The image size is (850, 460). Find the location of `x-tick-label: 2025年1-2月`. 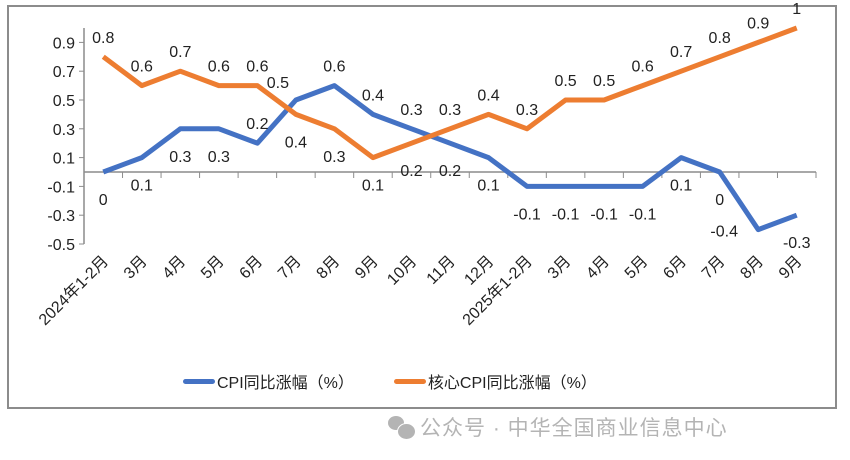

x-tick-label: 2025年1-2月 is located at coordinates (497, 290).